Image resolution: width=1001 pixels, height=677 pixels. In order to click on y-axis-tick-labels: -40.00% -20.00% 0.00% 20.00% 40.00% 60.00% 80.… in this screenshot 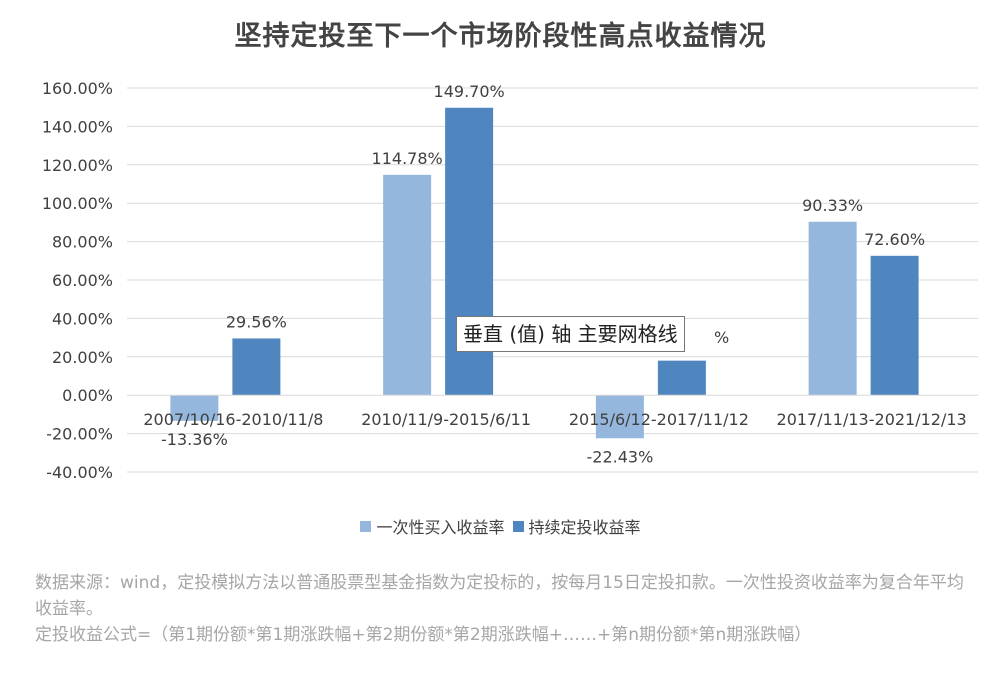, I will do `click(77, 280)`.